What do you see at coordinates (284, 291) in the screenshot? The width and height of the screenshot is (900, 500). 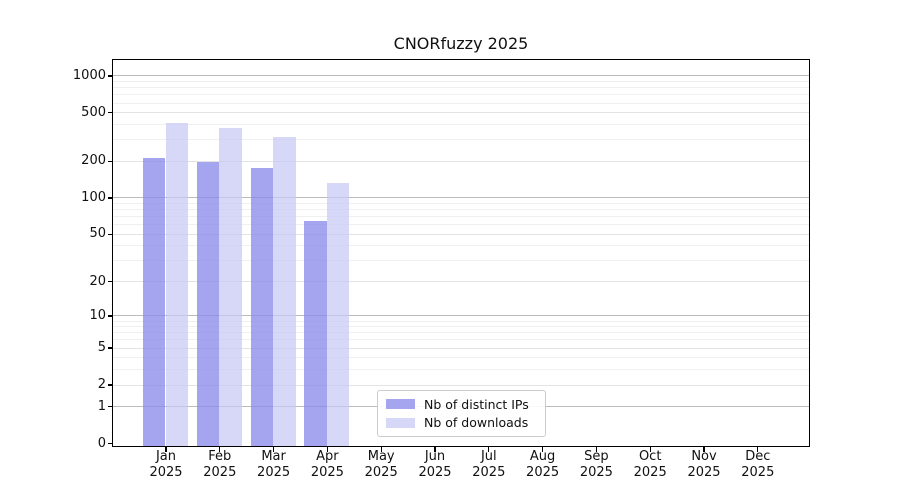 I see `bar-downloads-mar` at bounding box center [284, 291].